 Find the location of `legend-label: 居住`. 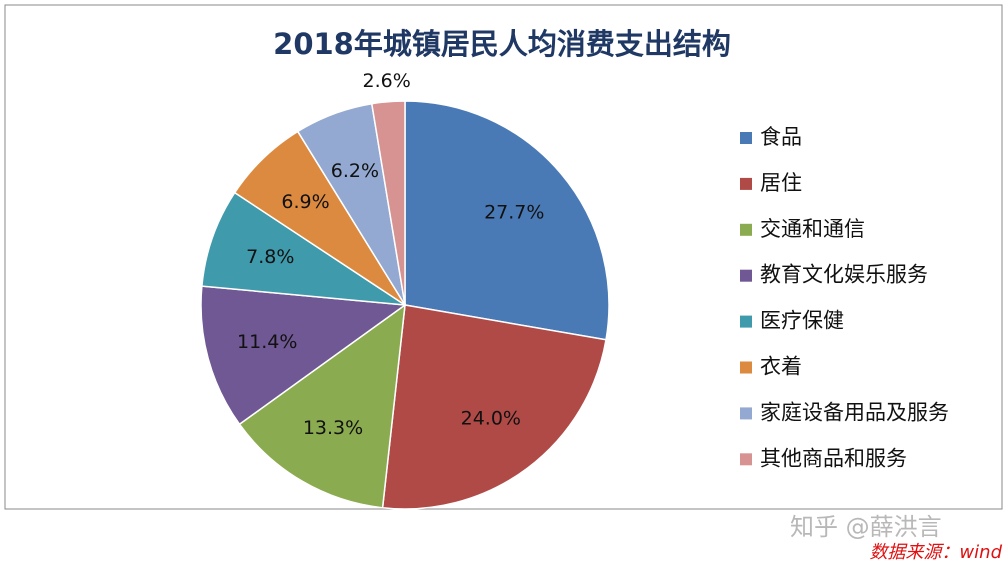

legend-label: 居住 is located at coordinates (781, 183).